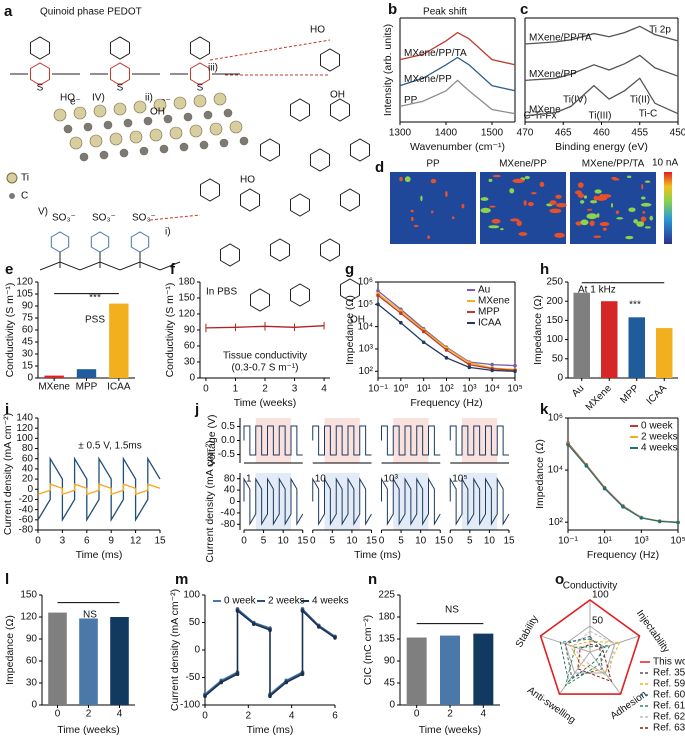  What do you see at coordinates (270, 57) in the screenshot?
I see `h-bond` at bounding box center [270, 57].